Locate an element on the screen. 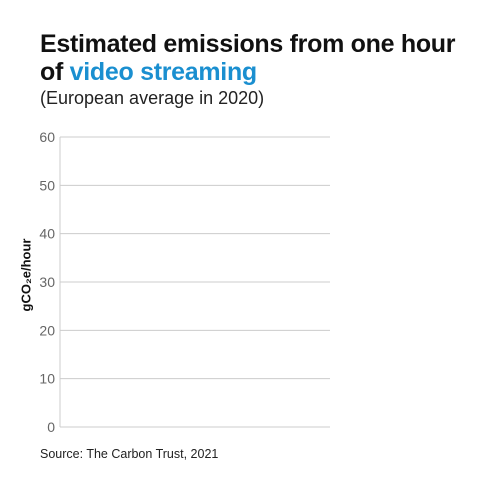  y-tick-label-0: 0 is located at coordinates (51, 427).